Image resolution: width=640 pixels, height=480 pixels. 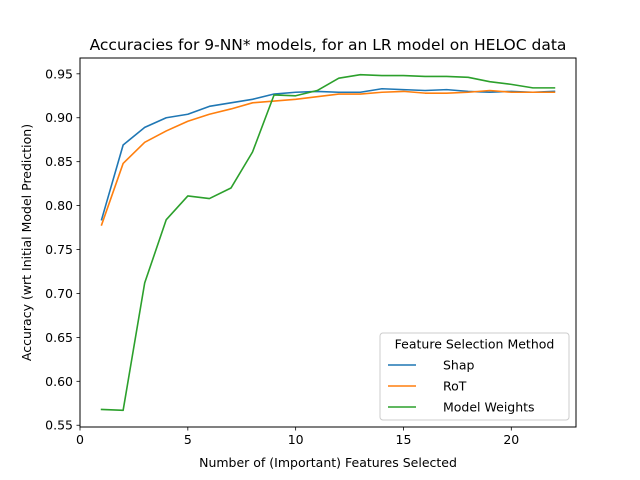 I want to click on y-tick-label: 0.85, so click(x=59, y=161).